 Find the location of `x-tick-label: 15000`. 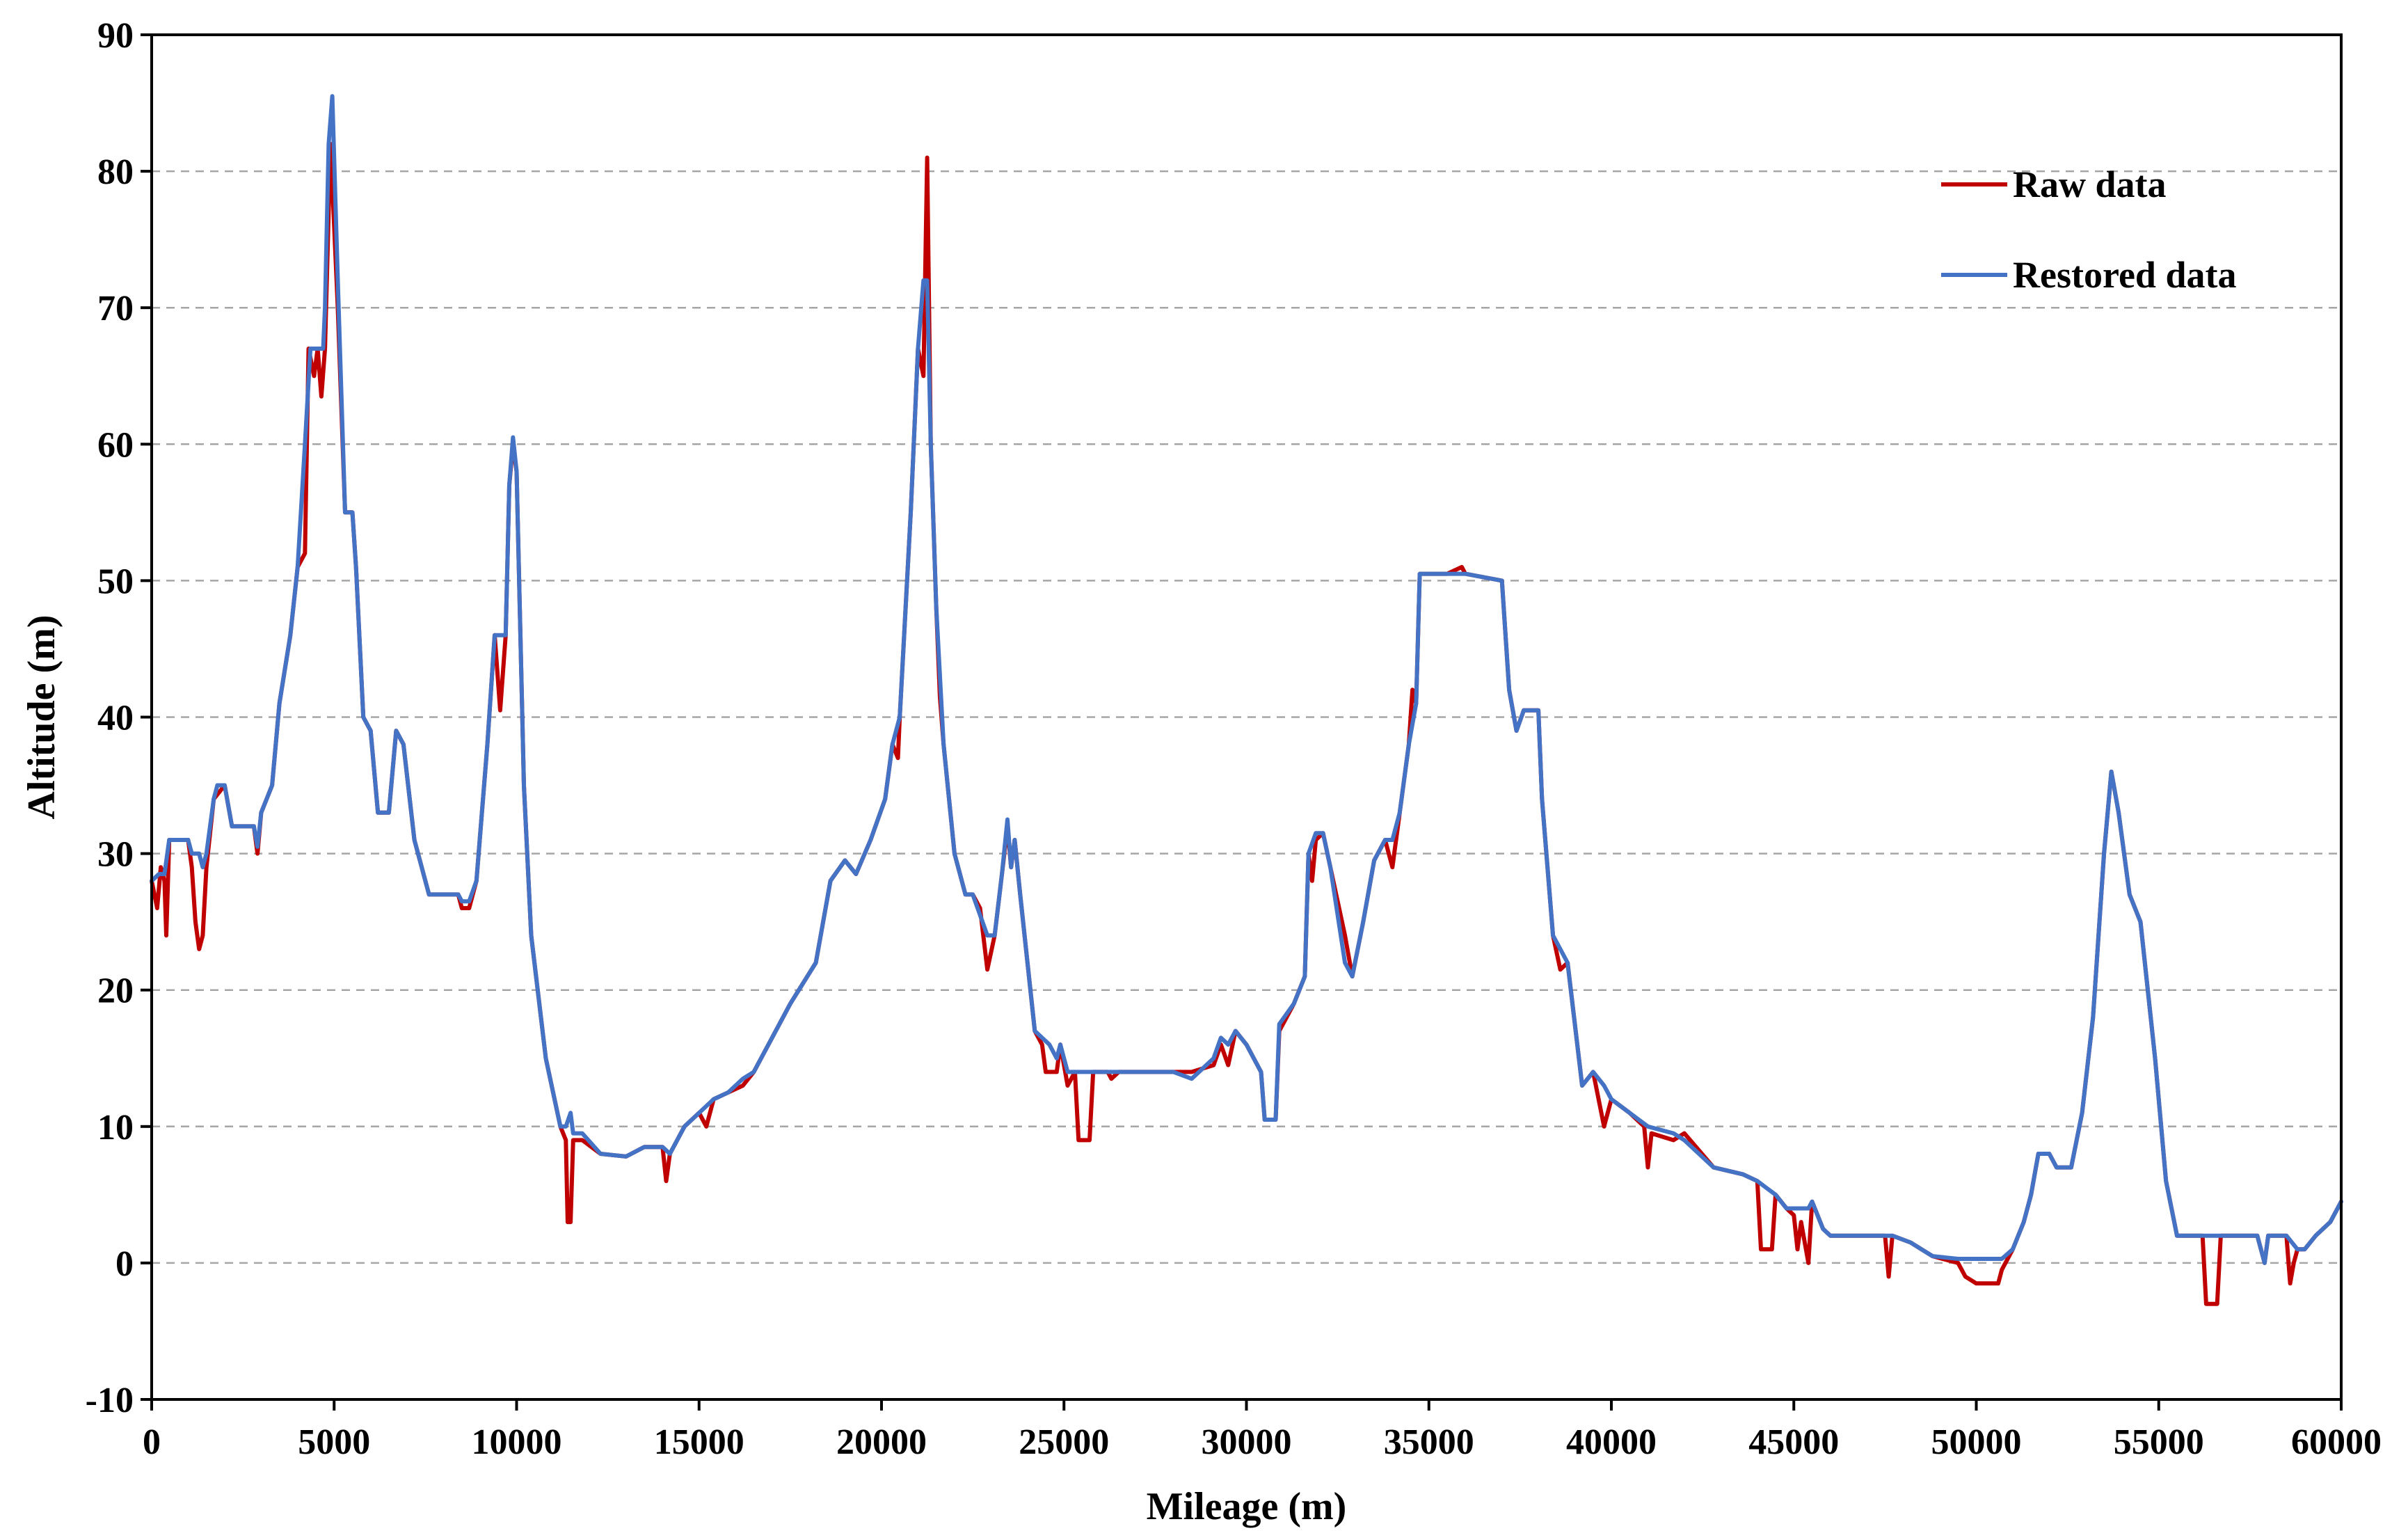

x-tick-label: 15000 is located at coordinates (699, 1442).